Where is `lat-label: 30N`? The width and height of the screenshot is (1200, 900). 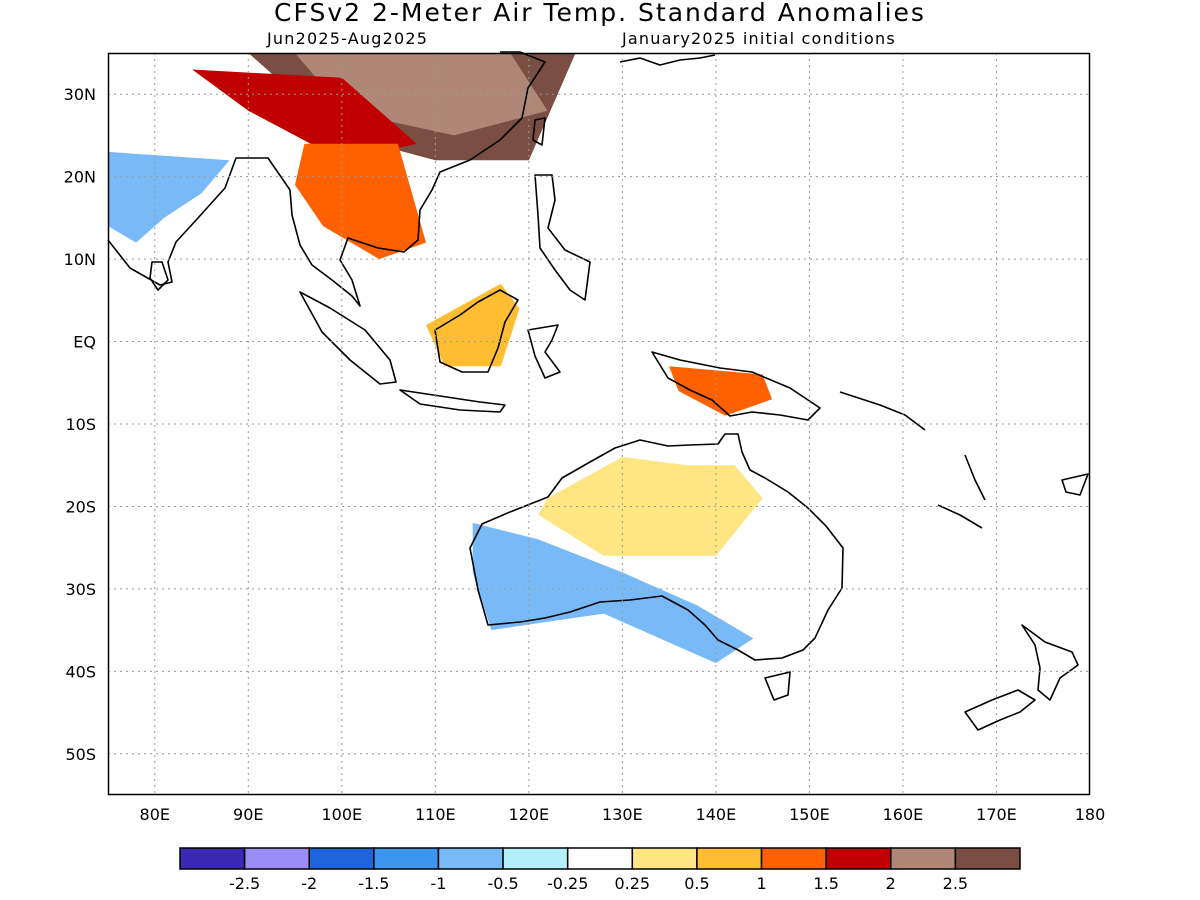
lat-label: 30N is located at coordinates (80, 94).